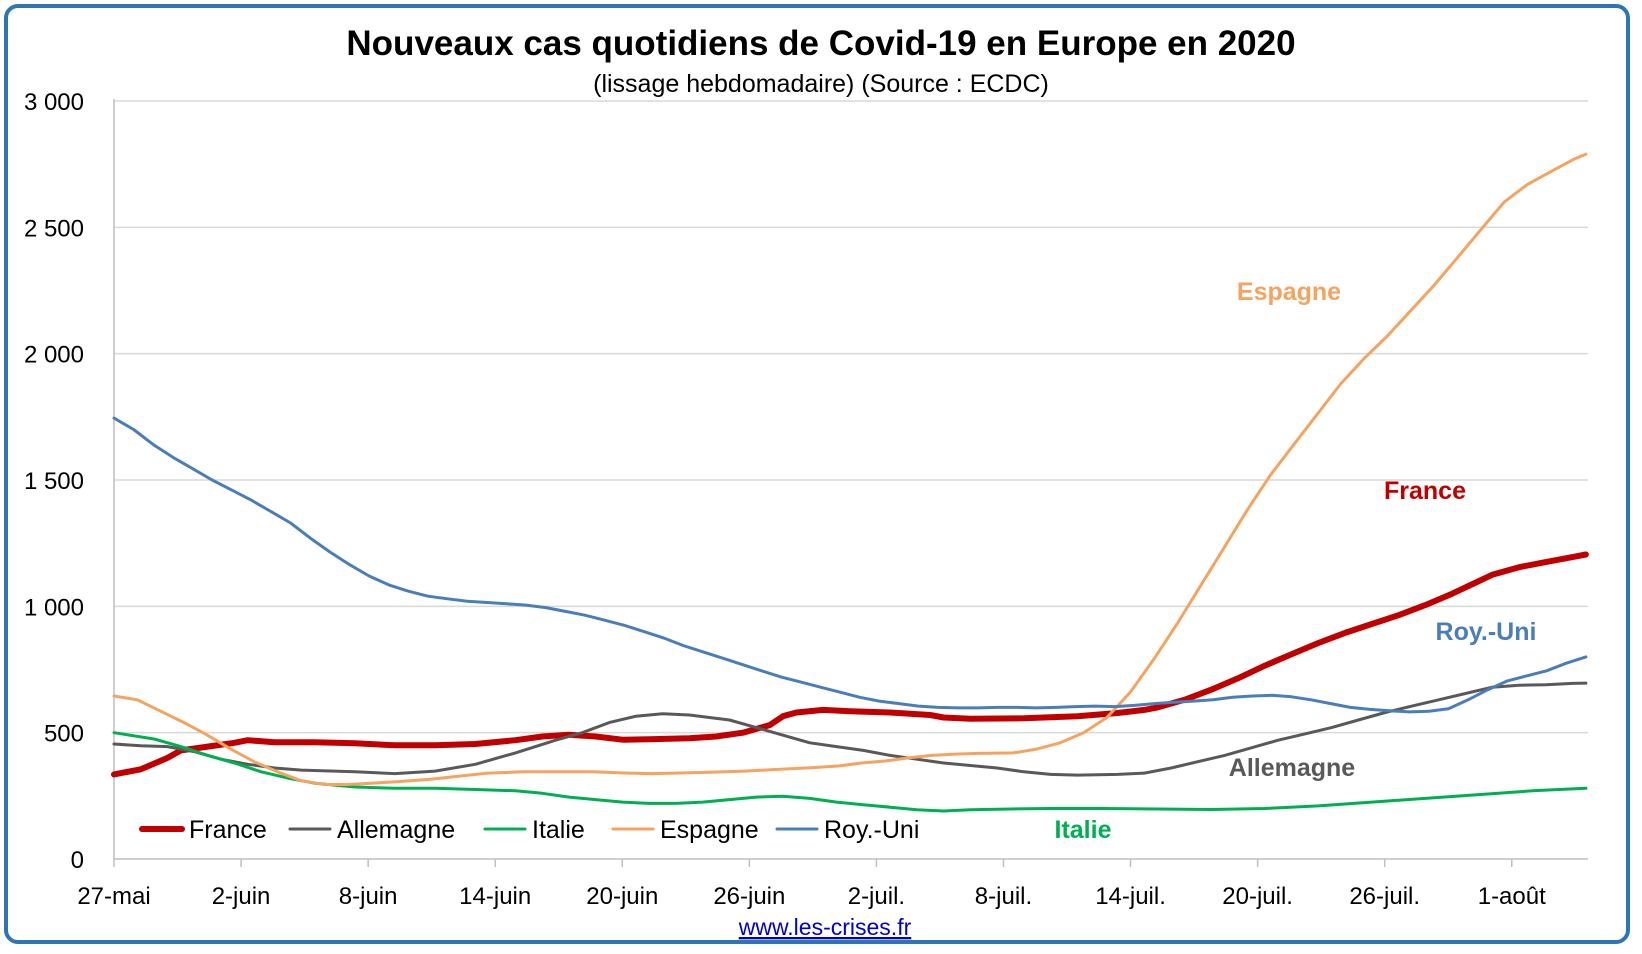  I want to click on series-line-allemagne, so click(850, 729).